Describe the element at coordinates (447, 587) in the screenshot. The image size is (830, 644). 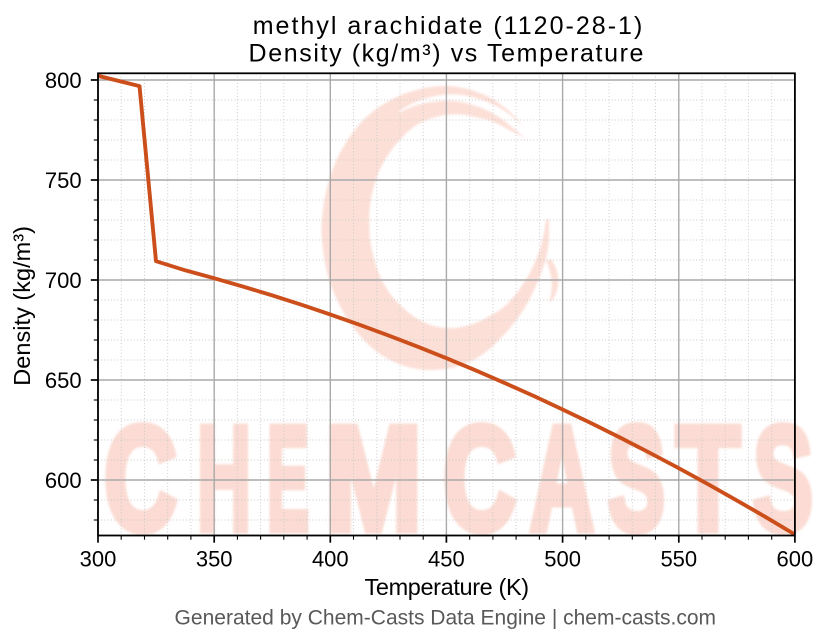
I see `svg-text: Temperature (K)` at that location.